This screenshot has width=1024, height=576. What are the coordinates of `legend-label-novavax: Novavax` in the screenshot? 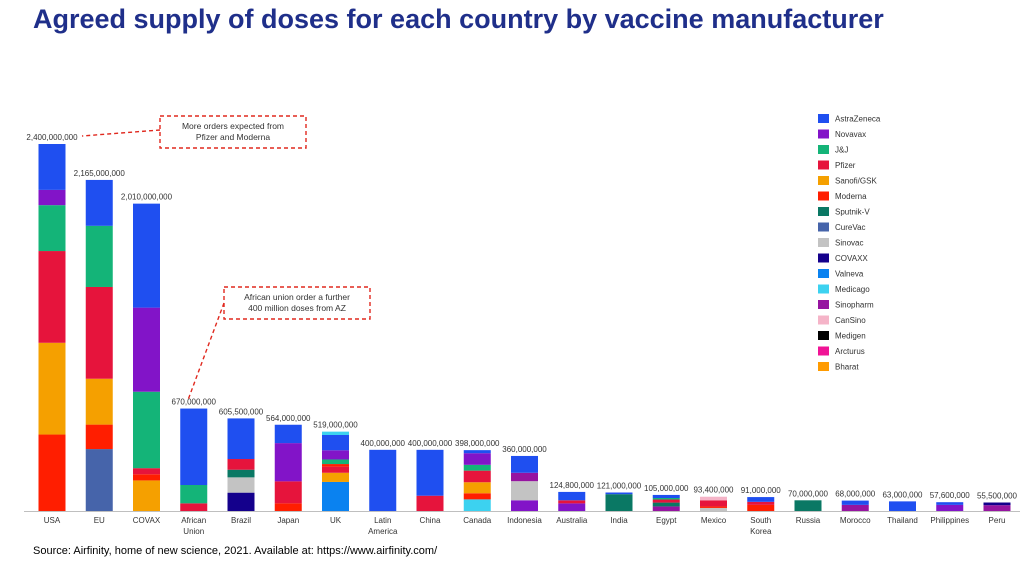 It's located at (850, 134).